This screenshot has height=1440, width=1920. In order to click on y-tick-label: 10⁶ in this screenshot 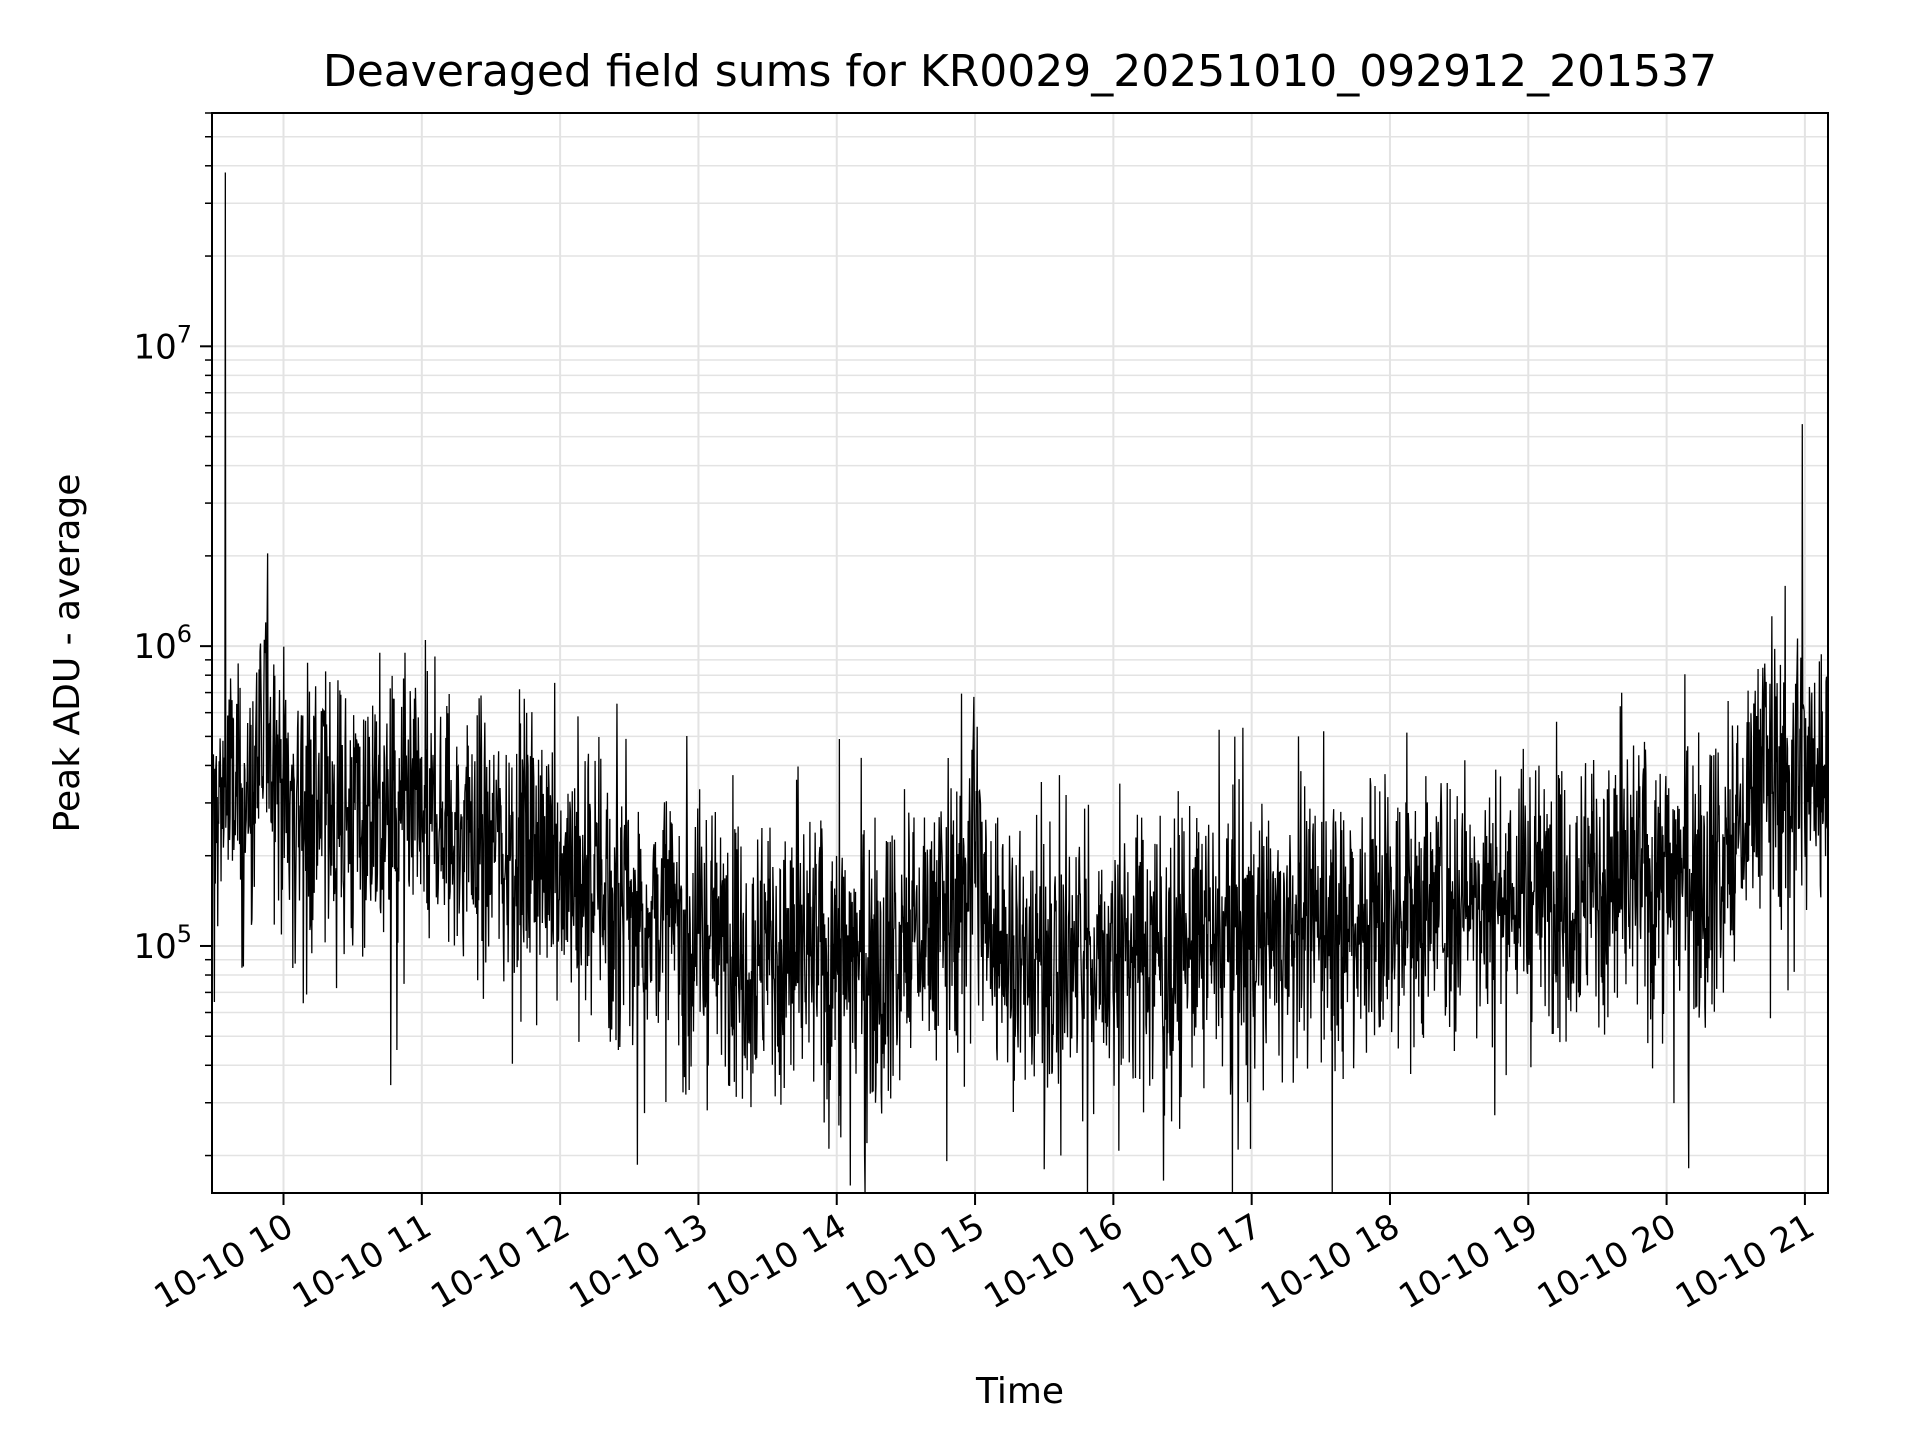, I will do `click(162, 643)`.